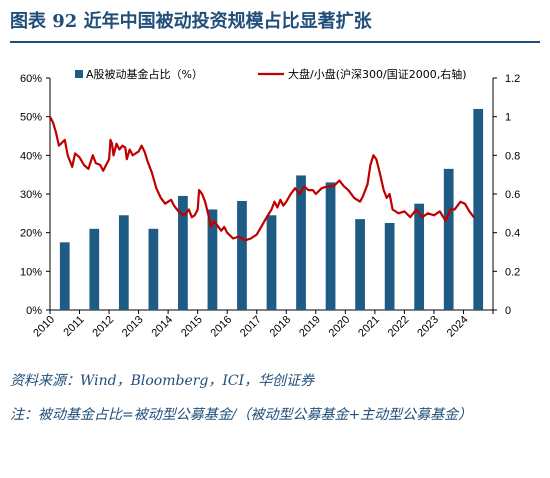 The image size is (550, 478). I want to click on y-left-tick-label: 60%, so click(31, 79).